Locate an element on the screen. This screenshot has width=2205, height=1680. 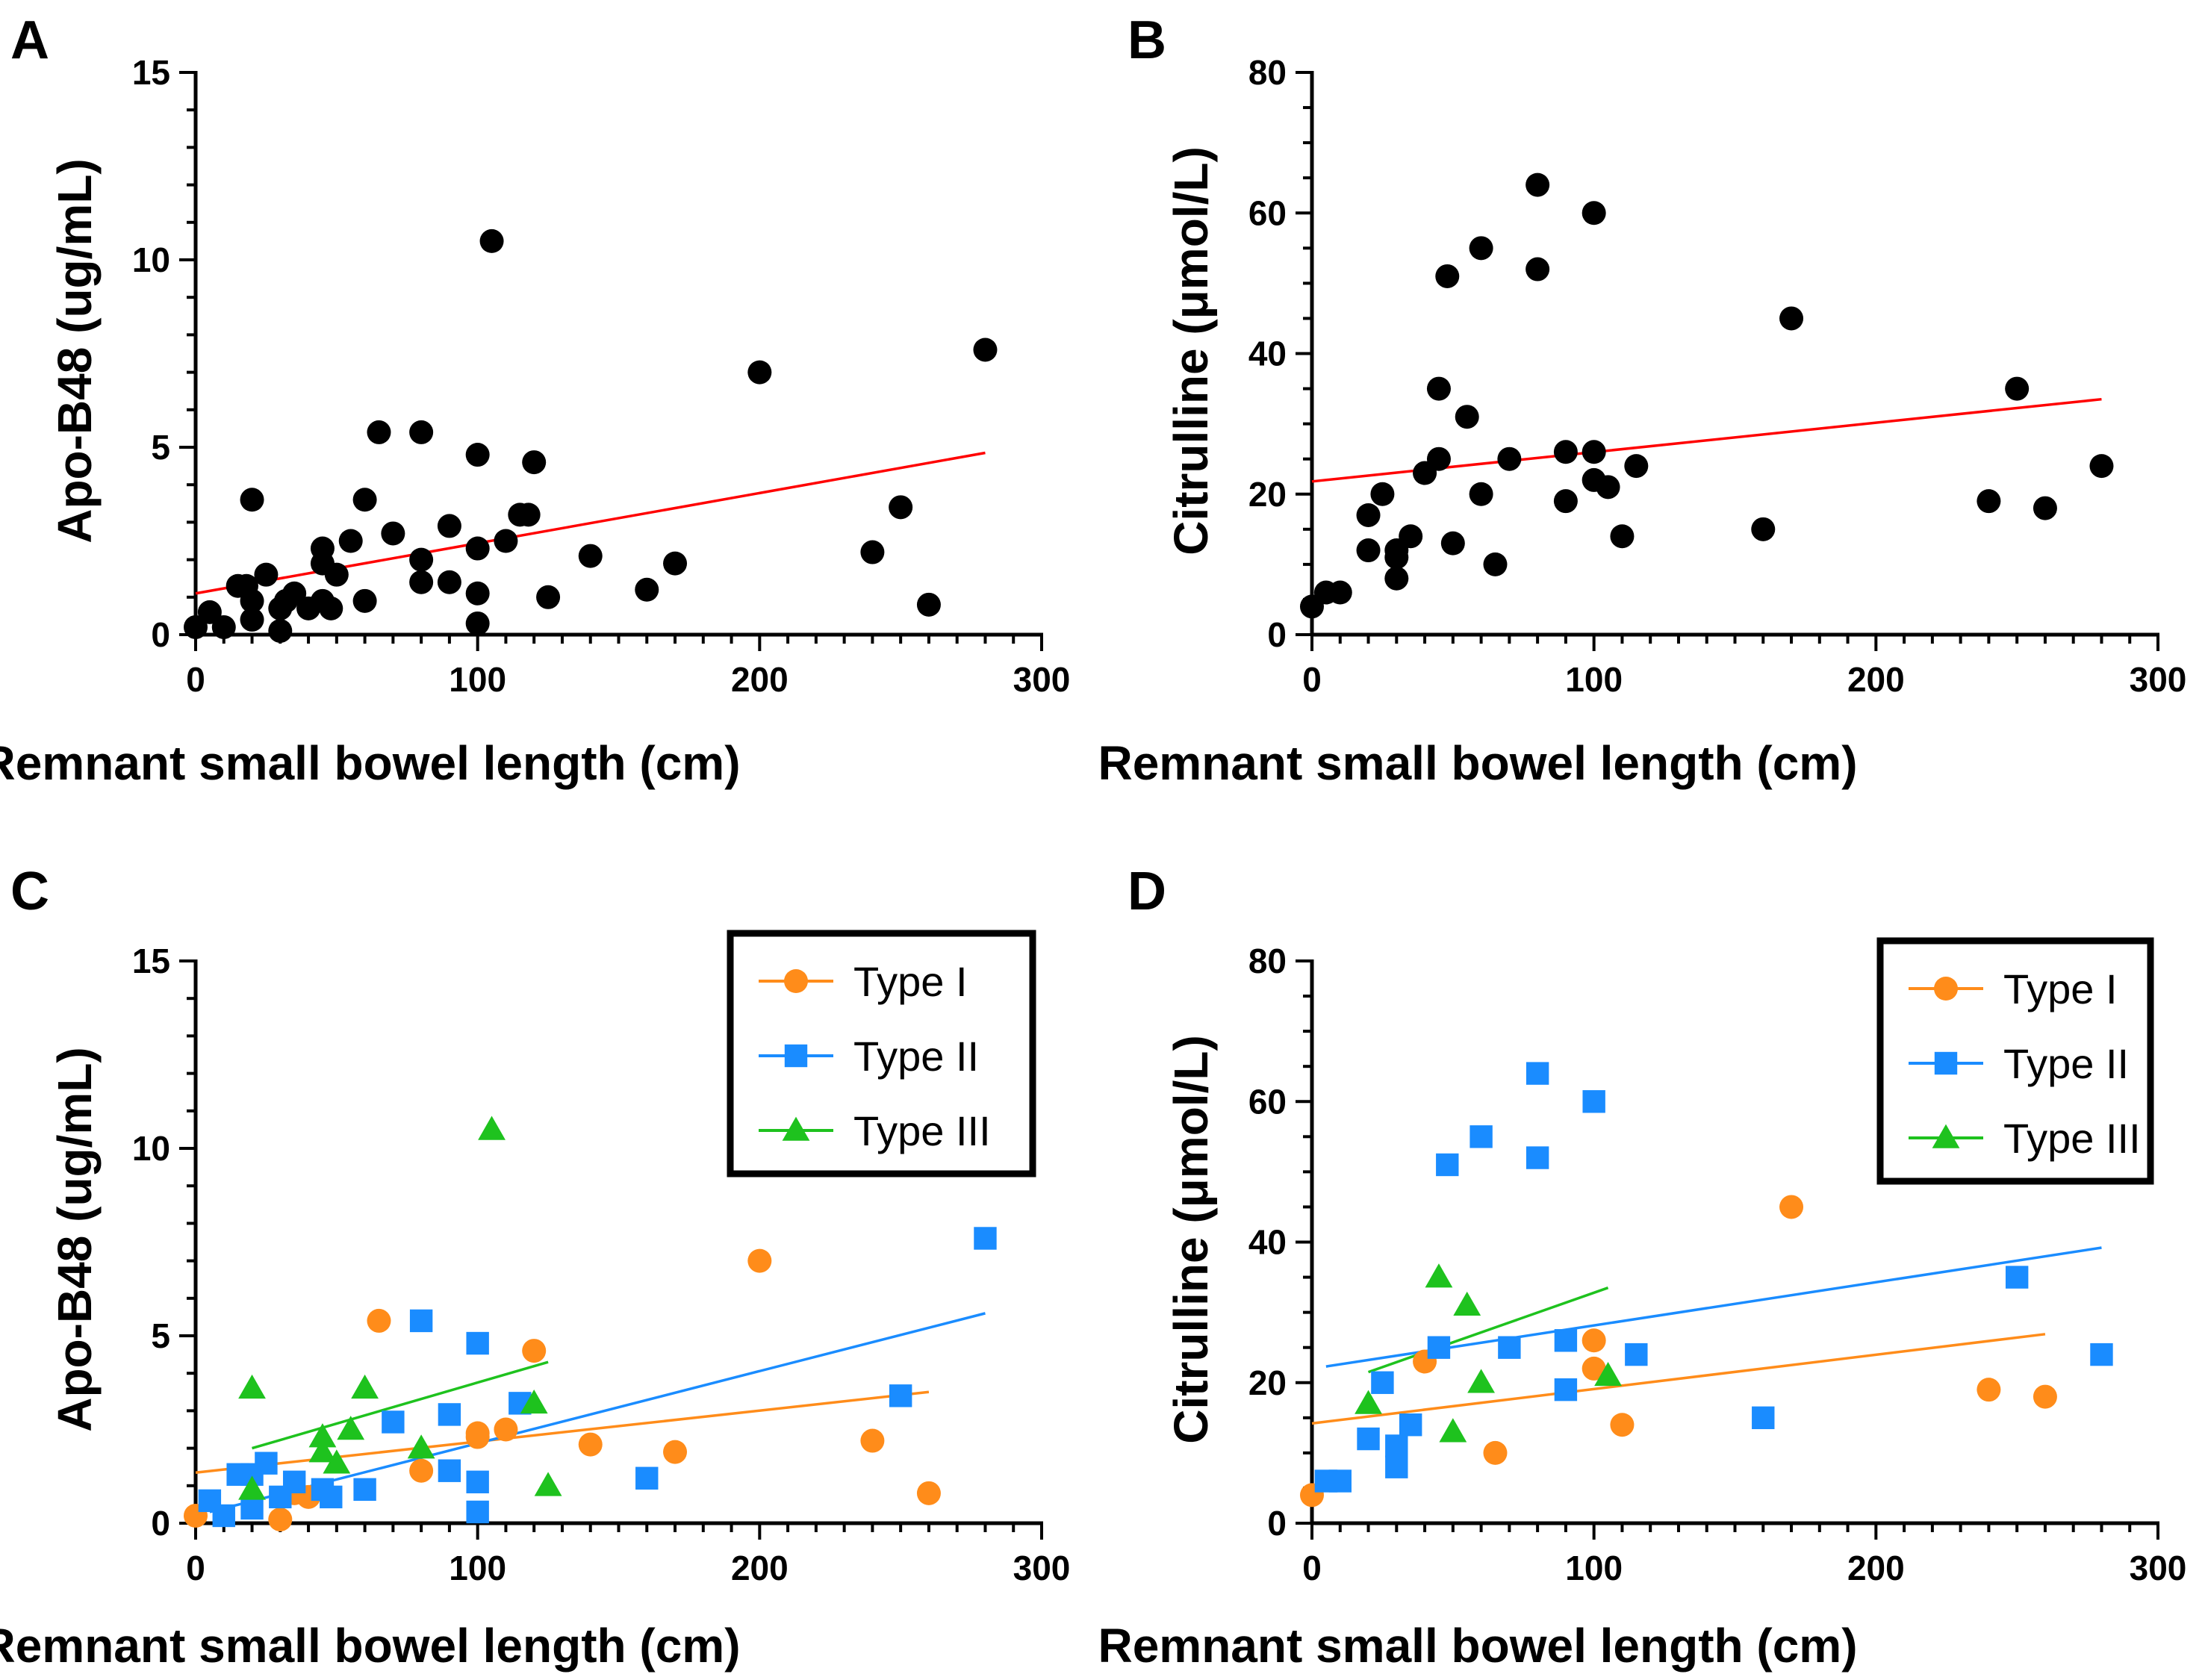
panel-a-x-tick-label: 200 is located at coordinates (760, 679).